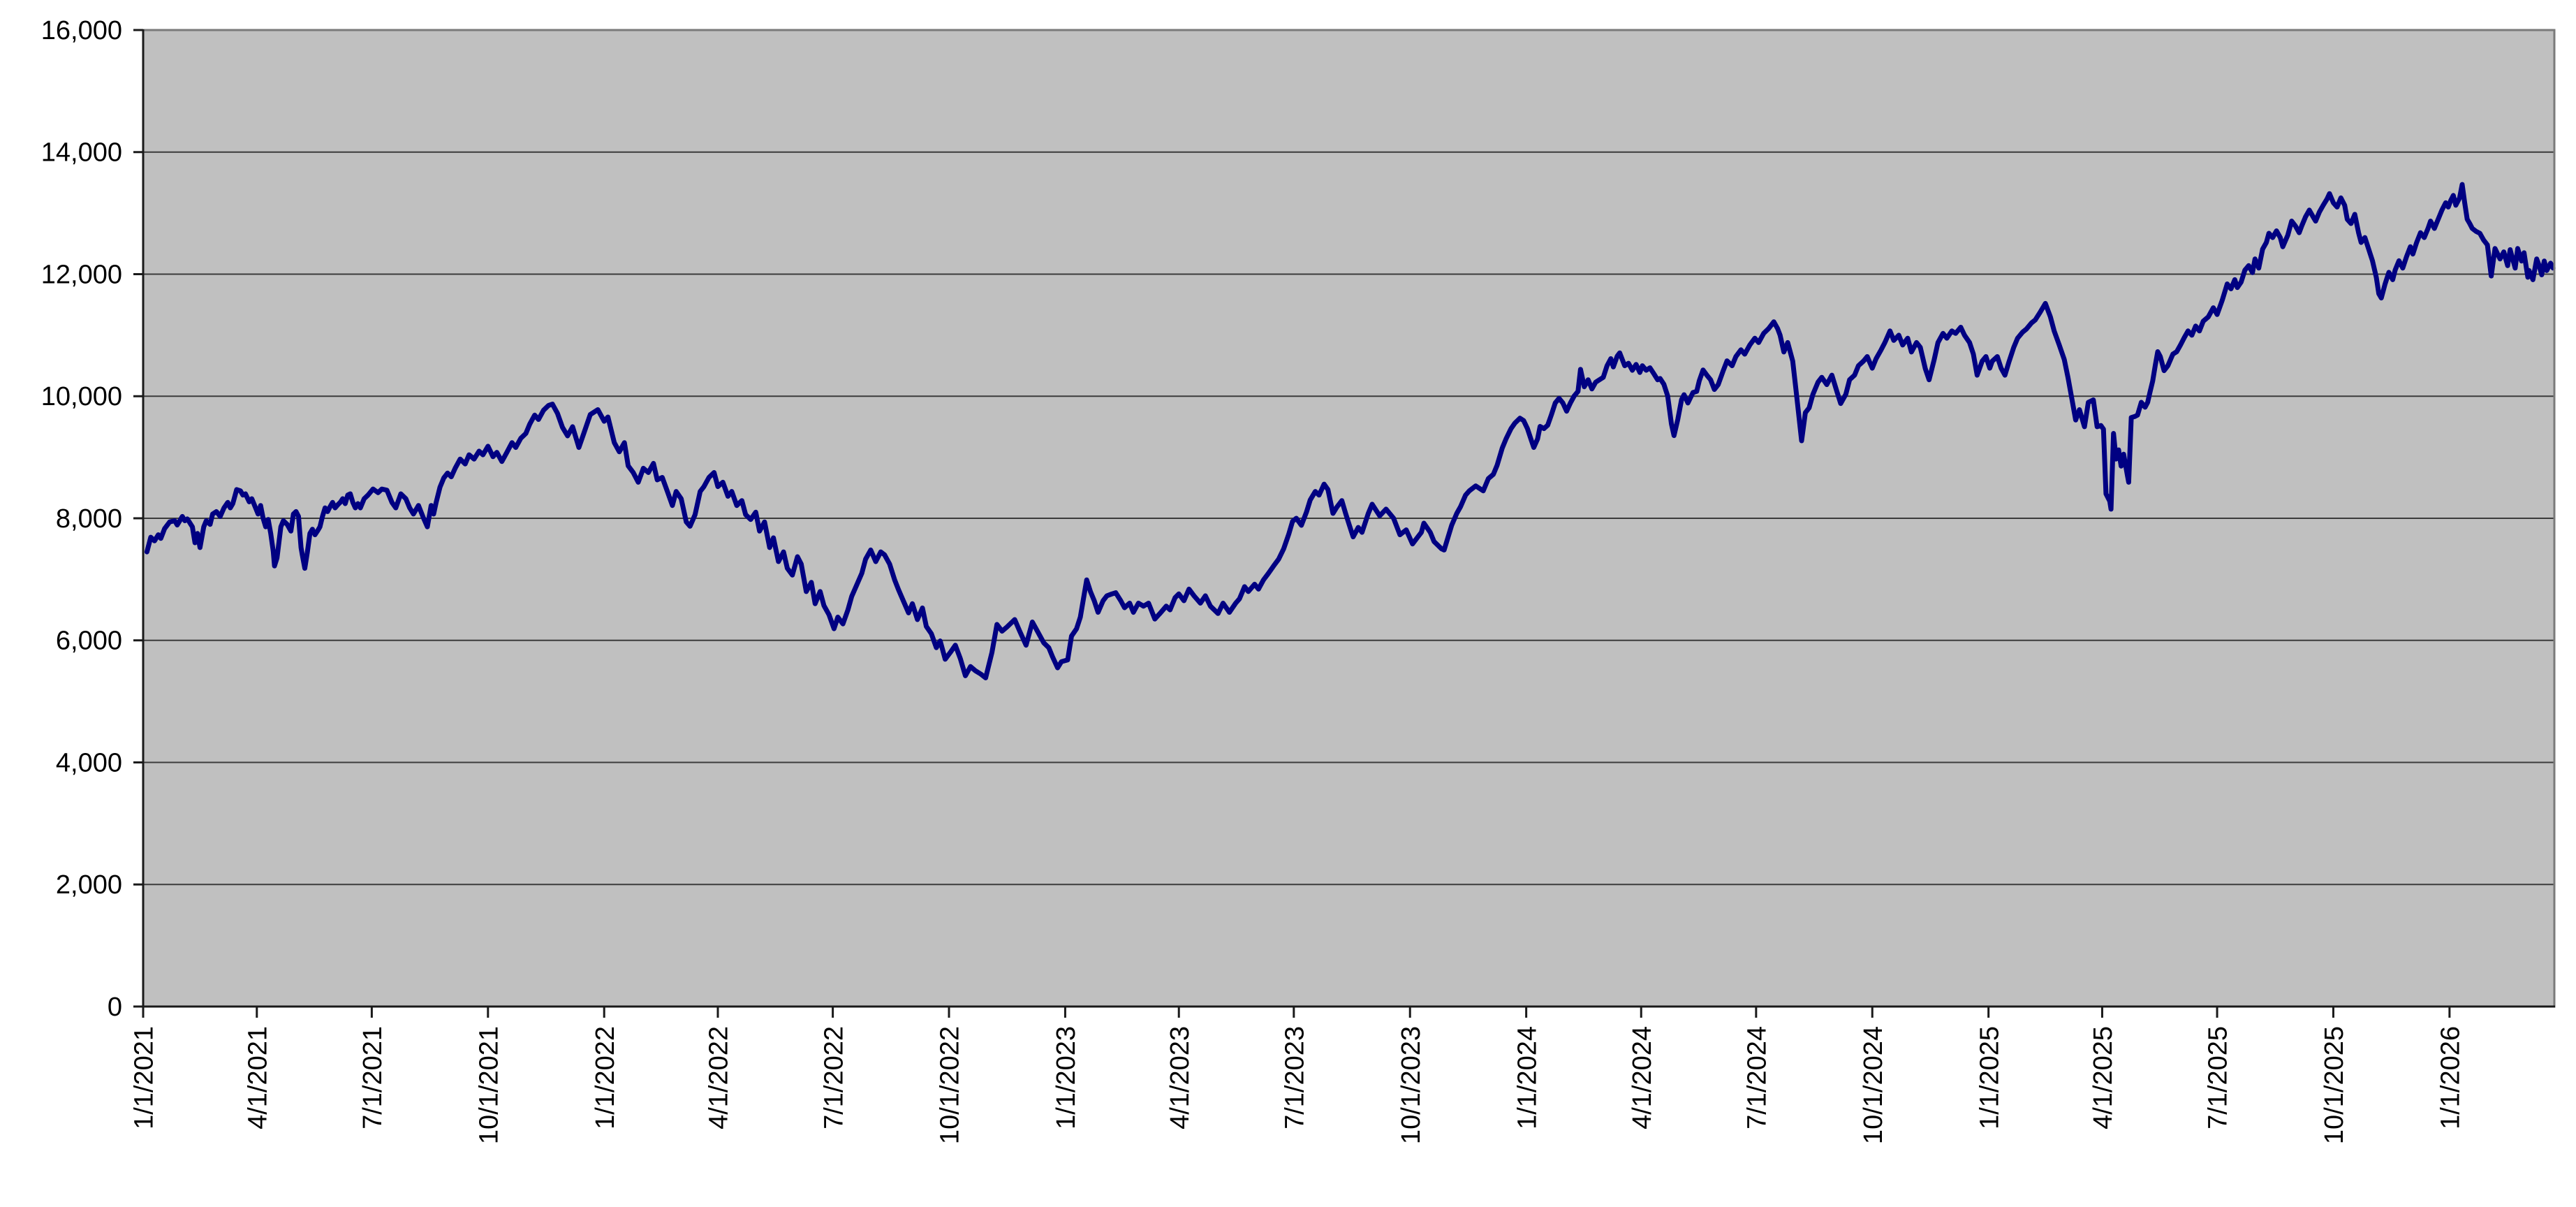 The width and height of the screenshot is (2576, 1207). What do you see at coordinates (950, 1085) in the screenshot?
I see `x-tick-label: 10/1/2022` at bounding box center [950, 1085].